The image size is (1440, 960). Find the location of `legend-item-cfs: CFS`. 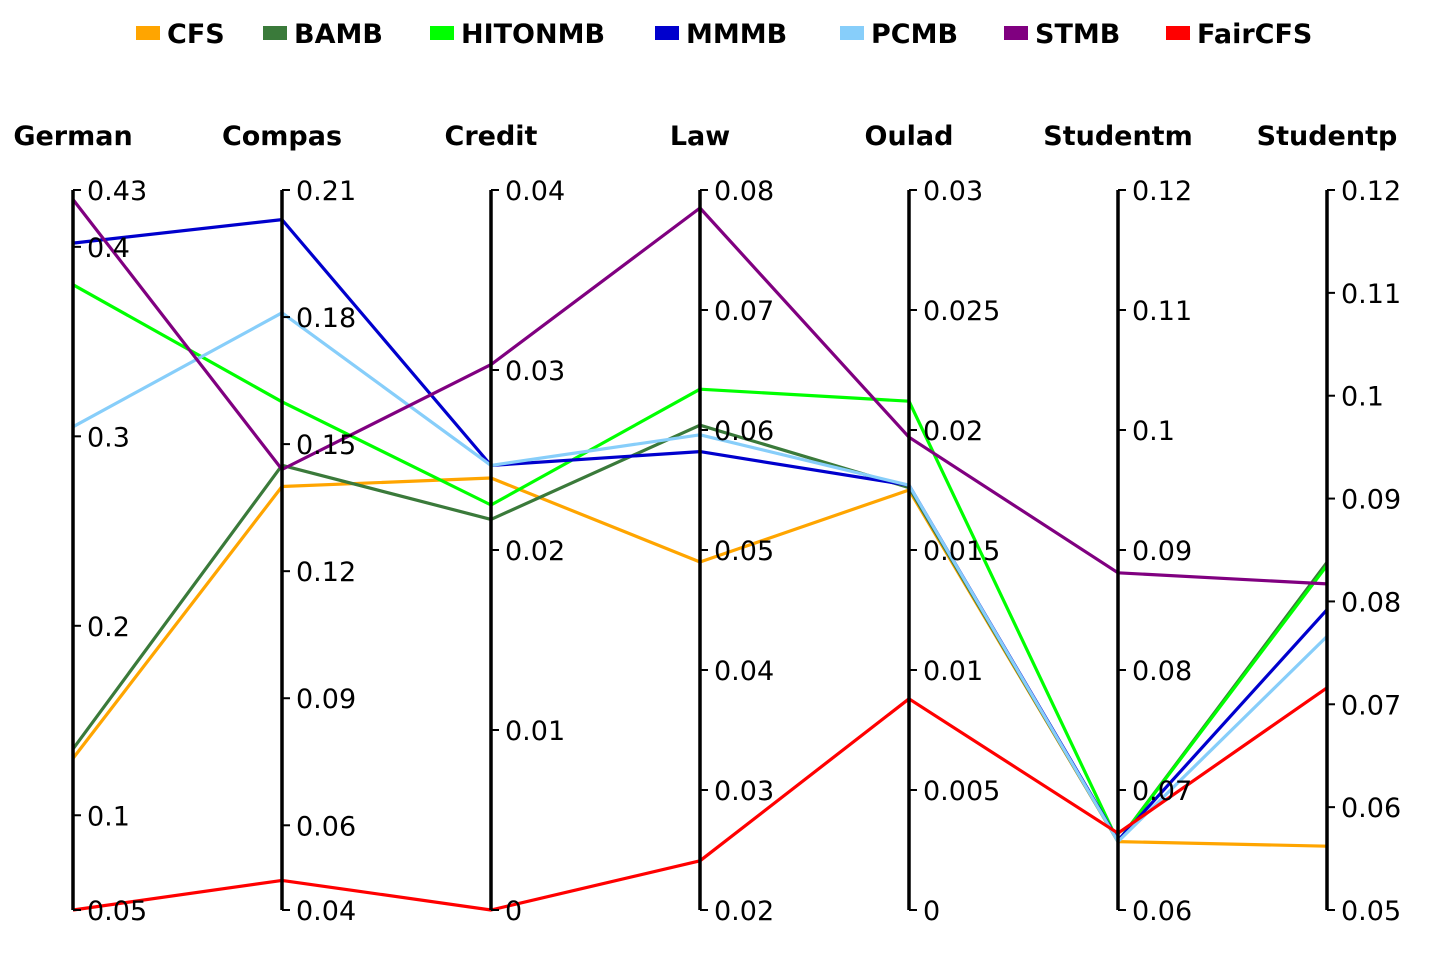

legend-item-cfs: CFS is located at coordinates (180, 34).